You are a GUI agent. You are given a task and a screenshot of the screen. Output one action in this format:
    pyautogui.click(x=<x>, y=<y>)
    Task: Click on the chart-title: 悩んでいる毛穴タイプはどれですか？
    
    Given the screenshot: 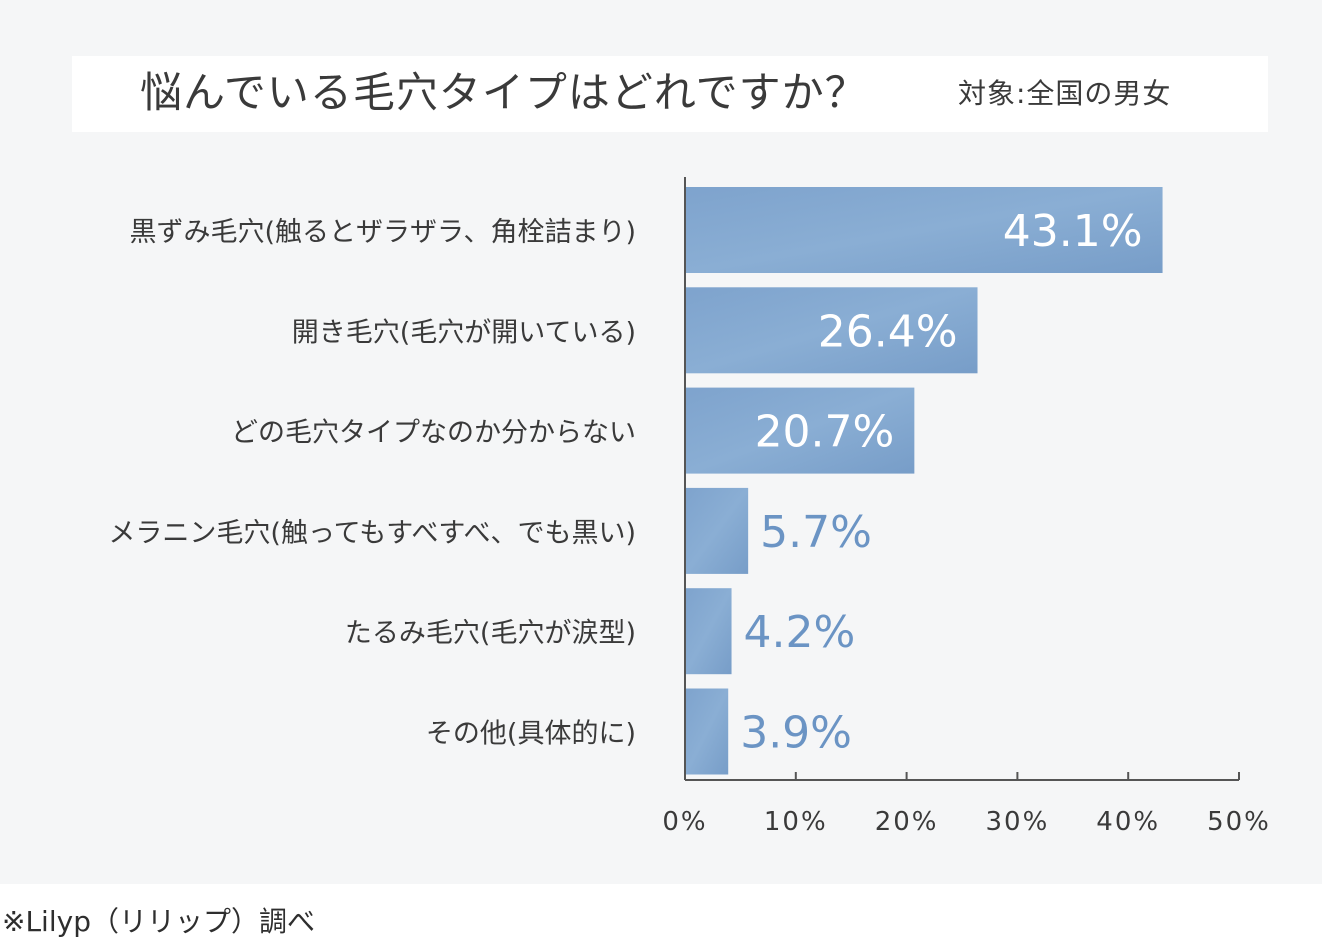 What is the action you would take?
    pyautogui.click(x=504, y=92)
    